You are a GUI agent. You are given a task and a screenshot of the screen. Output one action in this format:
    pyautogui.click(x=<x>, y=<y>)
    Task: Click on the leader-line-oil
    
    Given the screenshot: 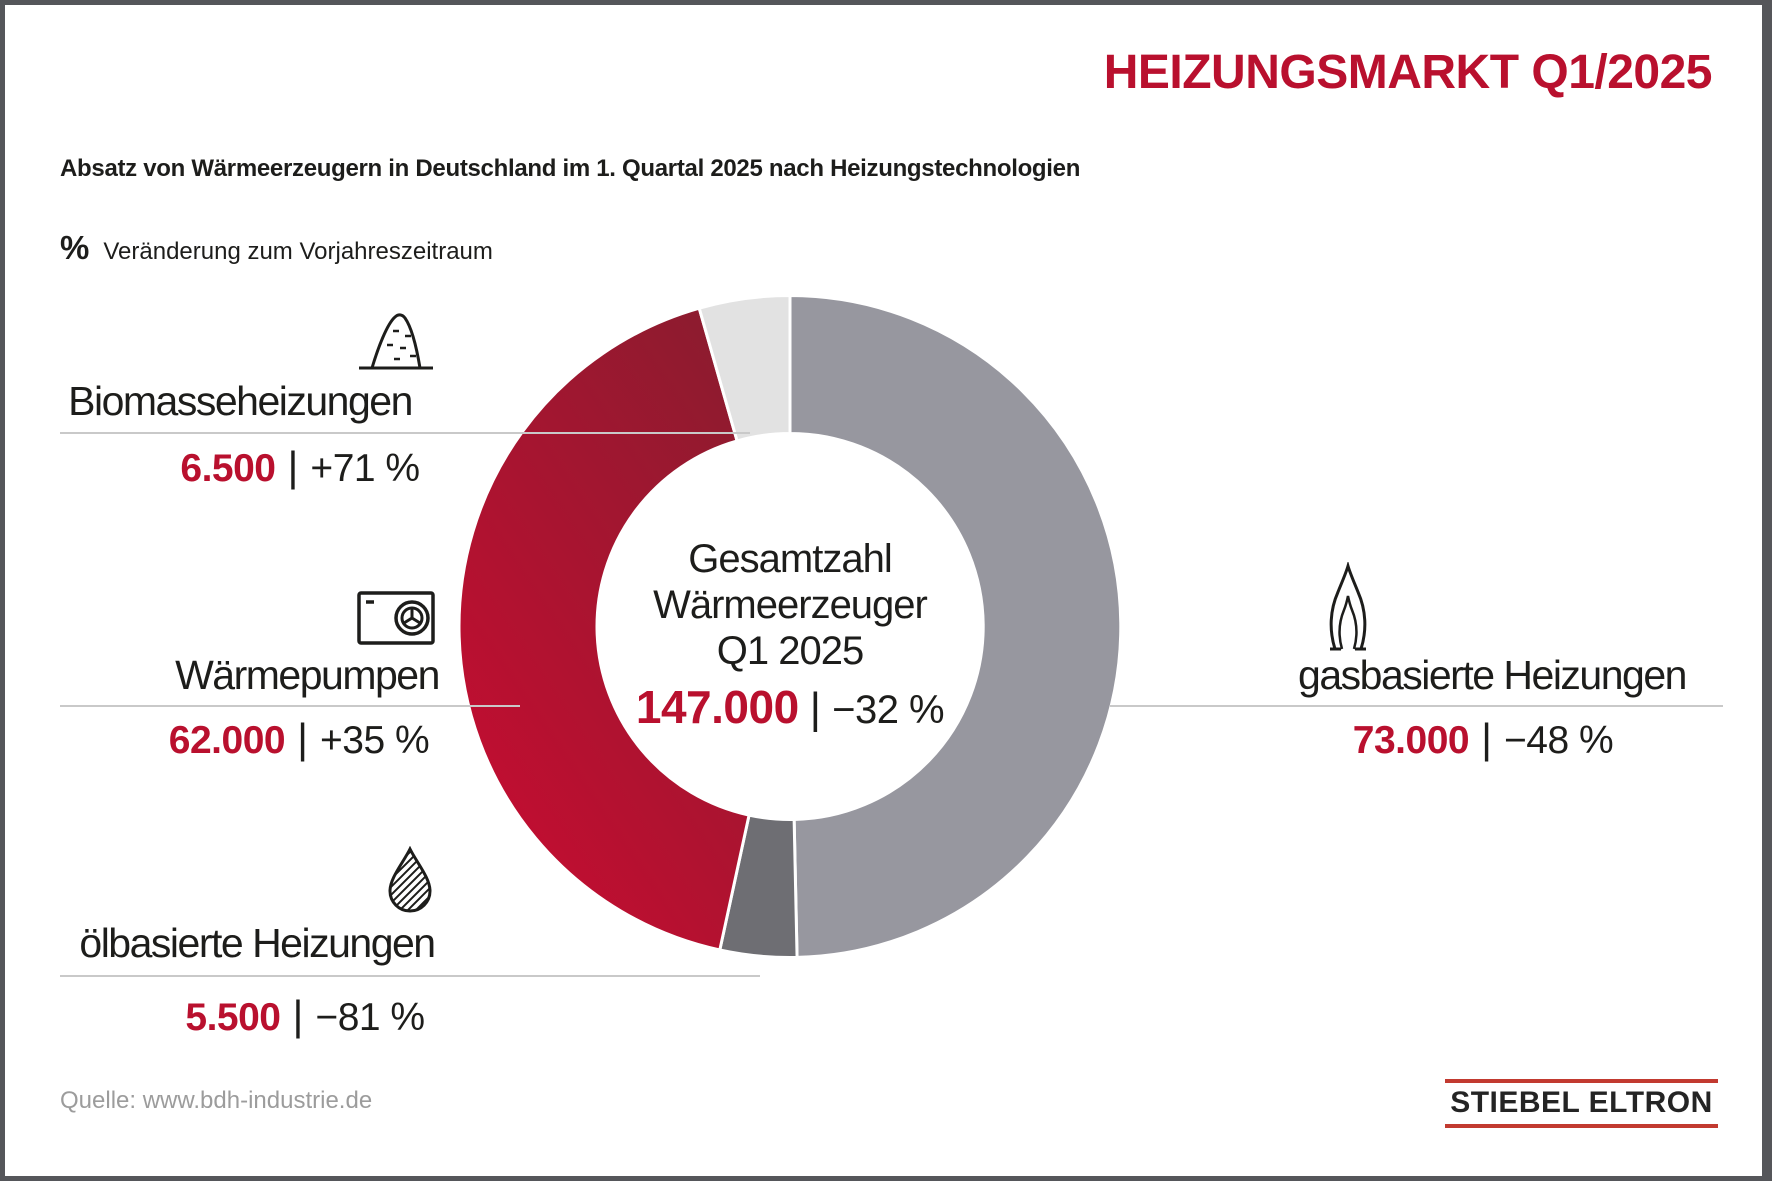 What is the action you would take?
    pyautogui.click(x=410, y=976)
    